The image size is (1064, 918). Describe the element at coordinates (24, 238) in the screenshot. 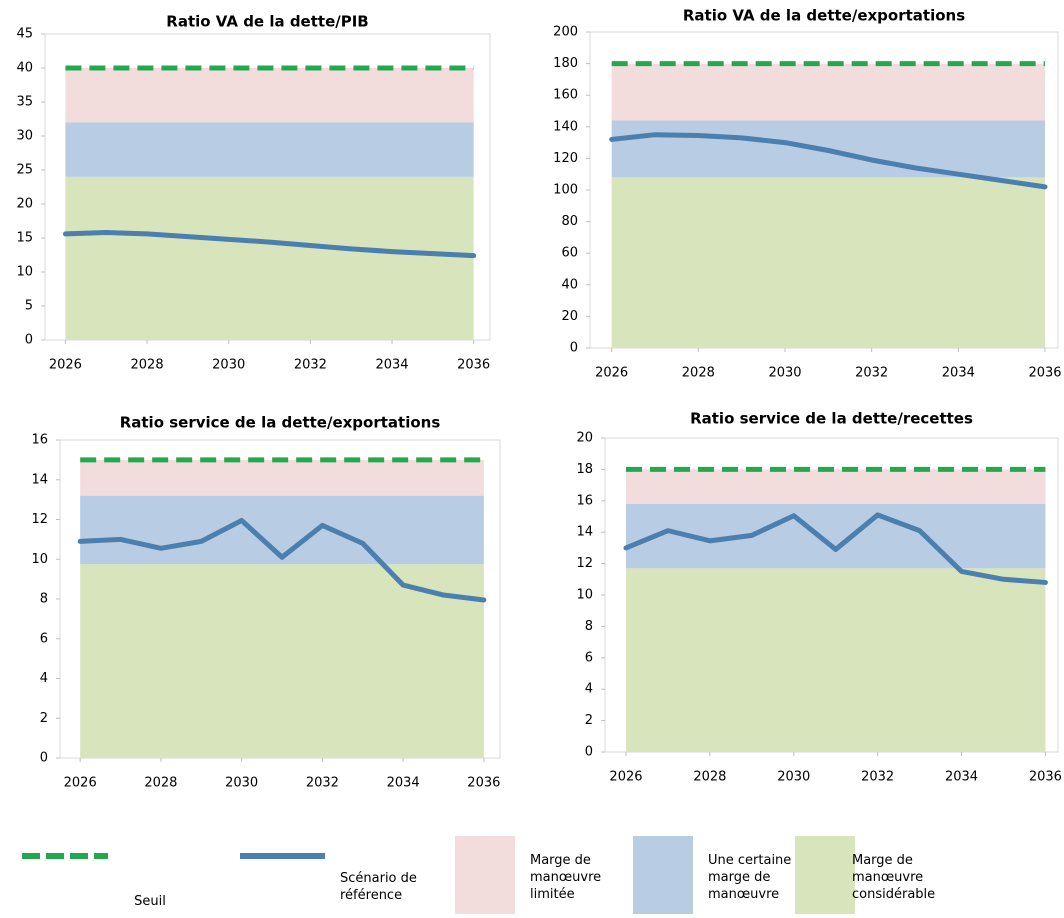

I see `y-tick-label: 15` at that location.